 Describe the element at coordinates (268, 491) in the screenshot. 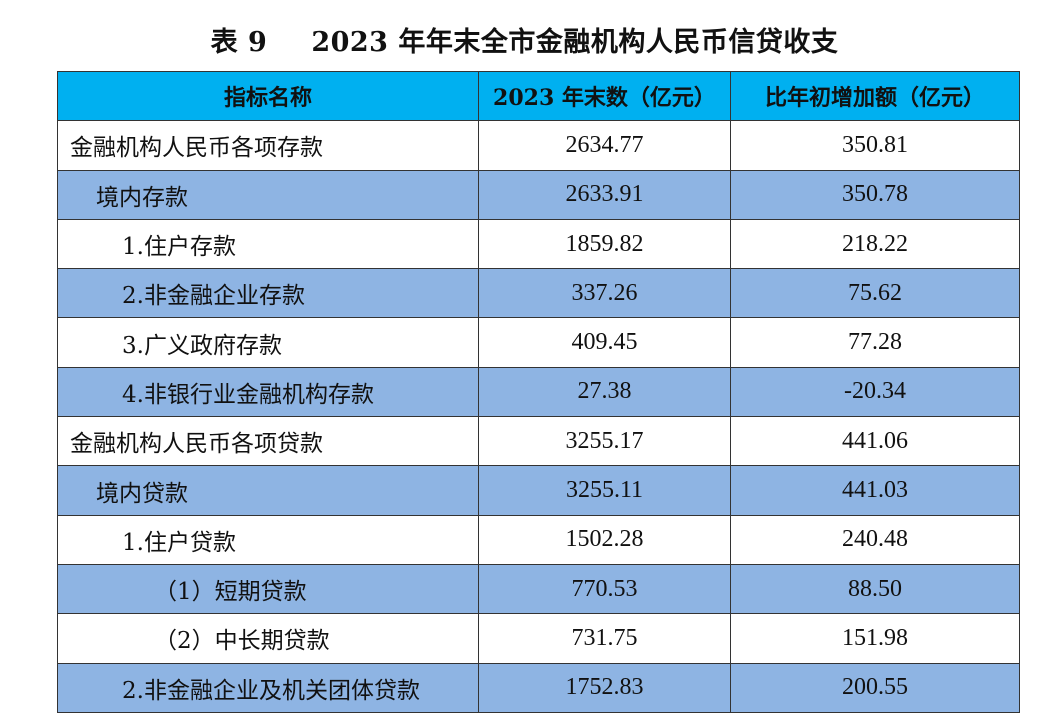

I see `row-name: 境内贷款` at that location.